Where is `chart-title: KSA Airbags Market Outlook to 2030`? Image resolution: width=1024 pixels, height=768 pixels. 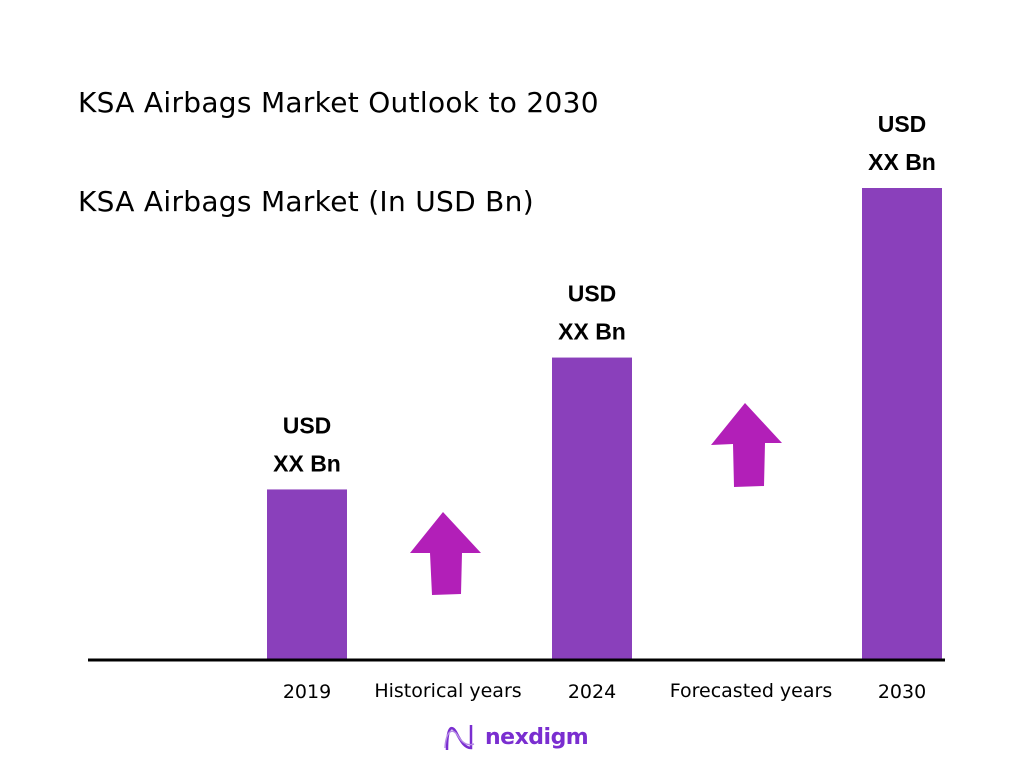
chart-title: KSA Airbags Market Outlook to 2030 is located at coordinates (338, 102).